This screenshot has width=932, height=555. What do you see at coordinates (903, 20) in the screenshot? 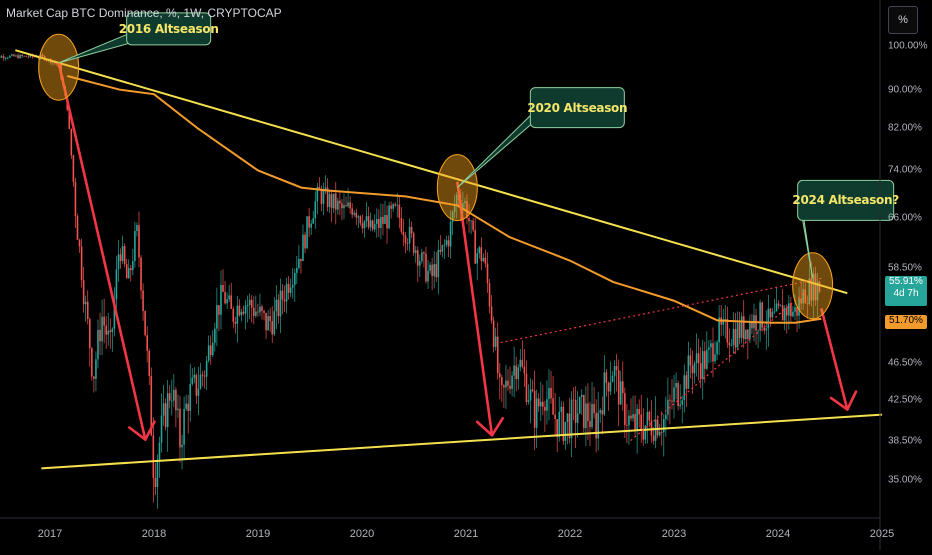
I see `percent-scale-button: %` at bounding box center [903, 20].